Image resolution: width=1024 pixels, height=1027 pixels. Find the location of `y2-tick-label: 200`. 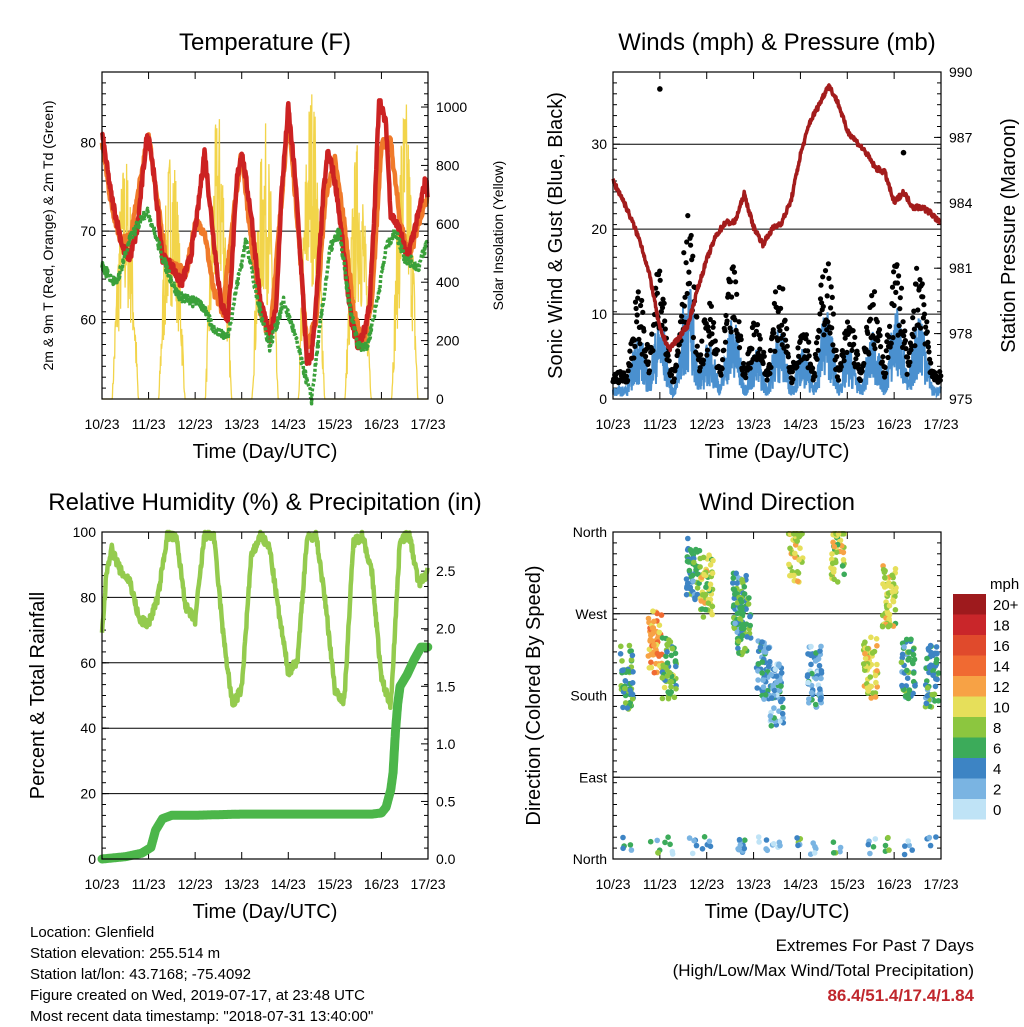

y2-tick-label: 200 is located at coordinates (448, 341).